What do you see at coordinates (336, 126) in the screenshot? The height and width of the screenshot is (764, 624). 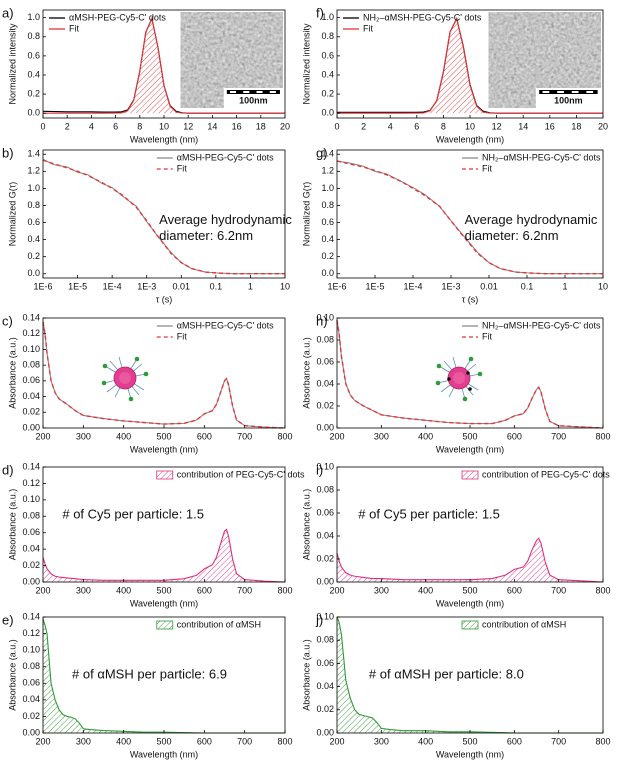 I see `x-tick-label: 0` at bounding box center [336, 126].